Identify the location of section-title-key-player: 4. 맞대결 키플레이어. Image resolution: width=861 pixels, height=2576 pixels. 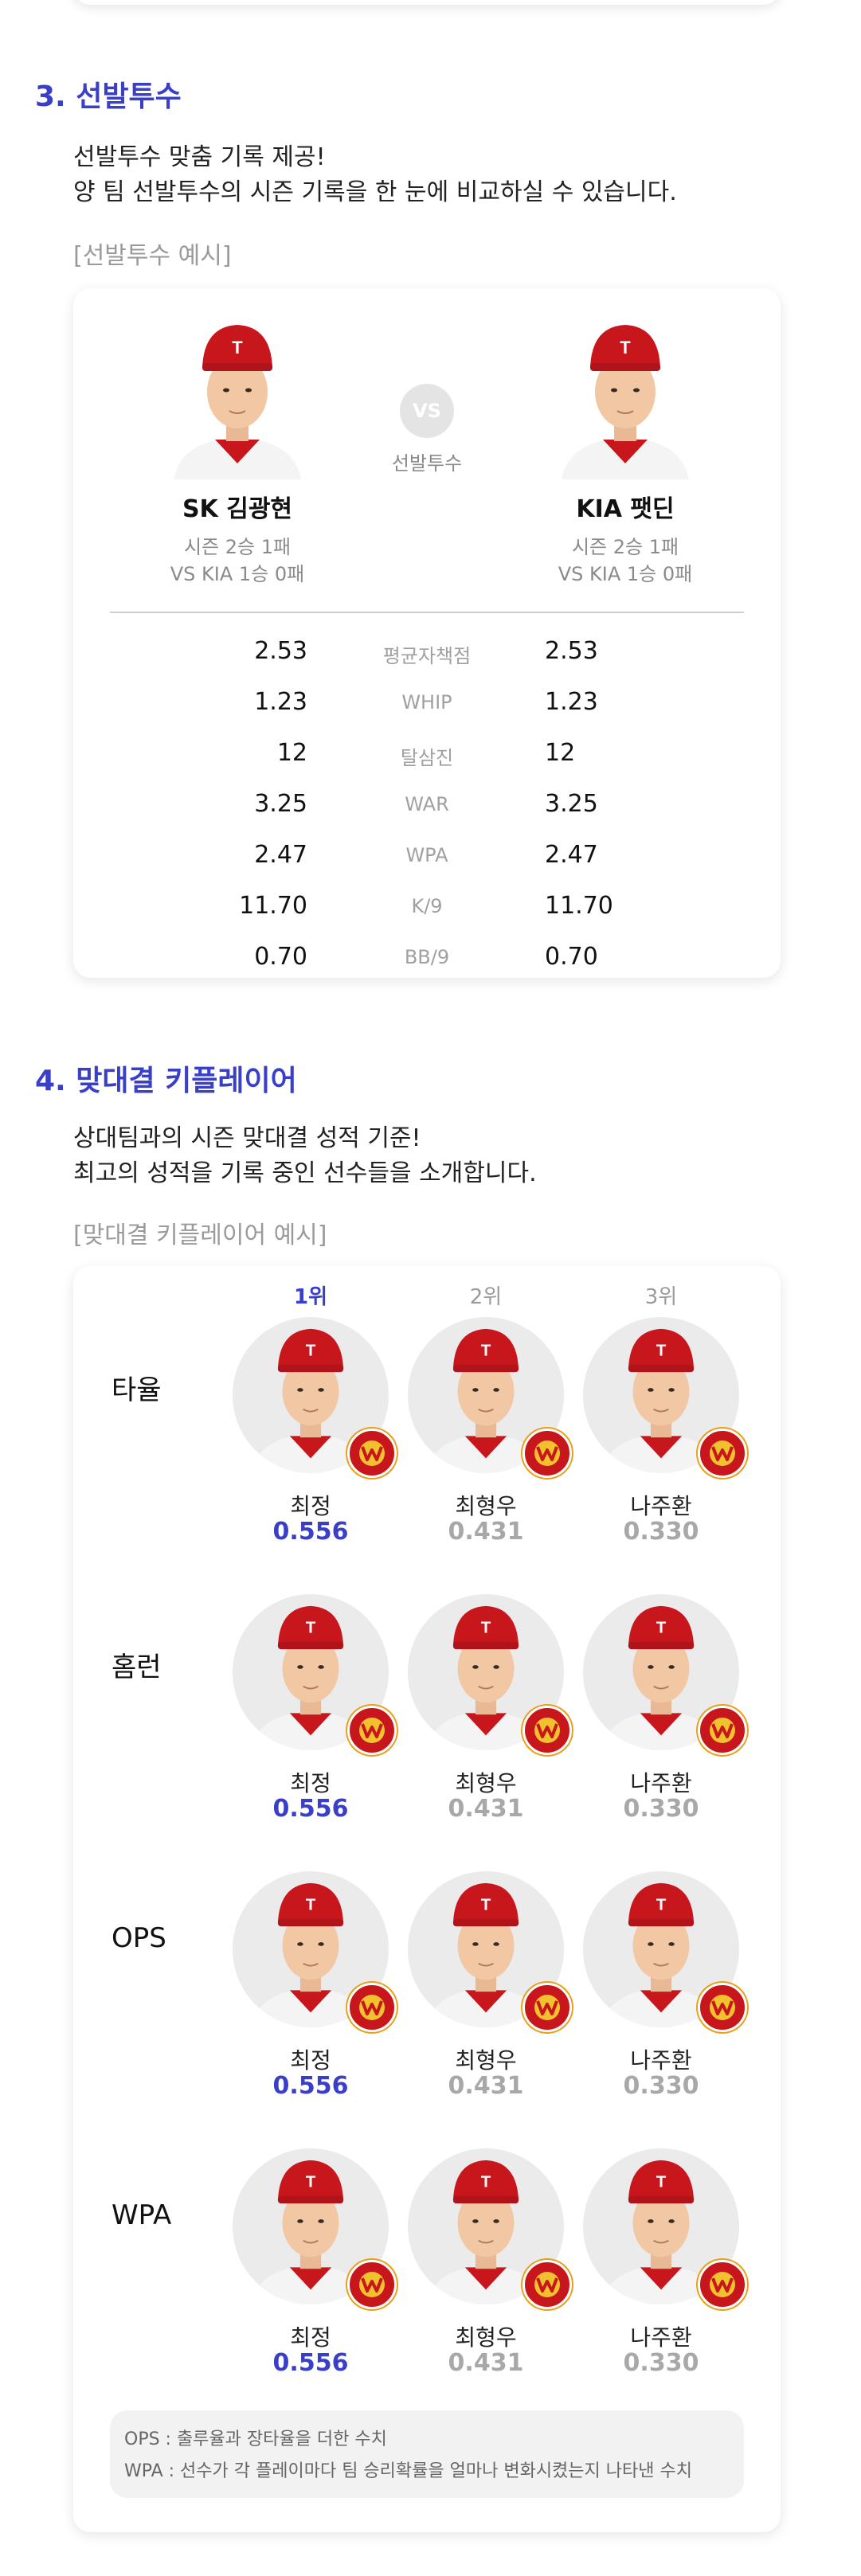
(166, 1081).